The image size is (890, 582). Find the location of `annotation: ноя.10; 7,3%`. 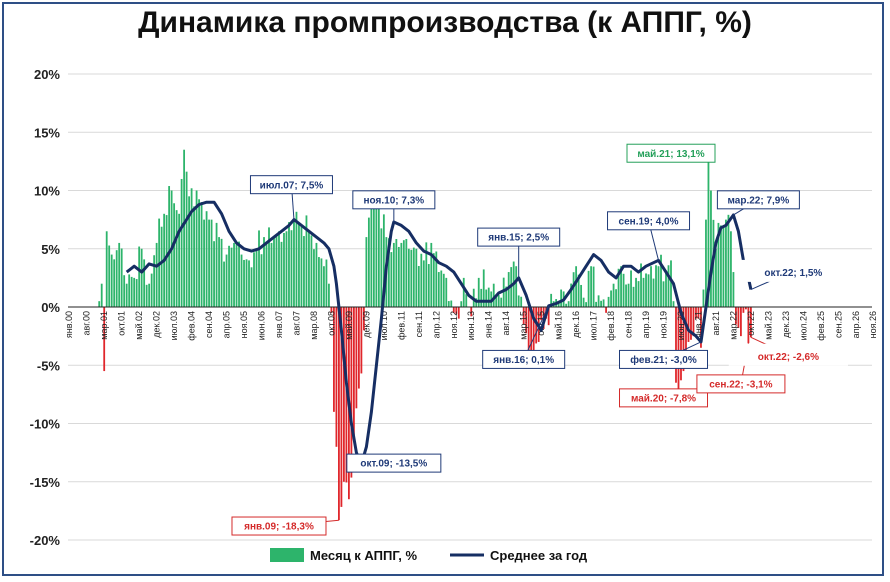

annotation: ноя.10; 7,3% is located at coordinates (394, 206).